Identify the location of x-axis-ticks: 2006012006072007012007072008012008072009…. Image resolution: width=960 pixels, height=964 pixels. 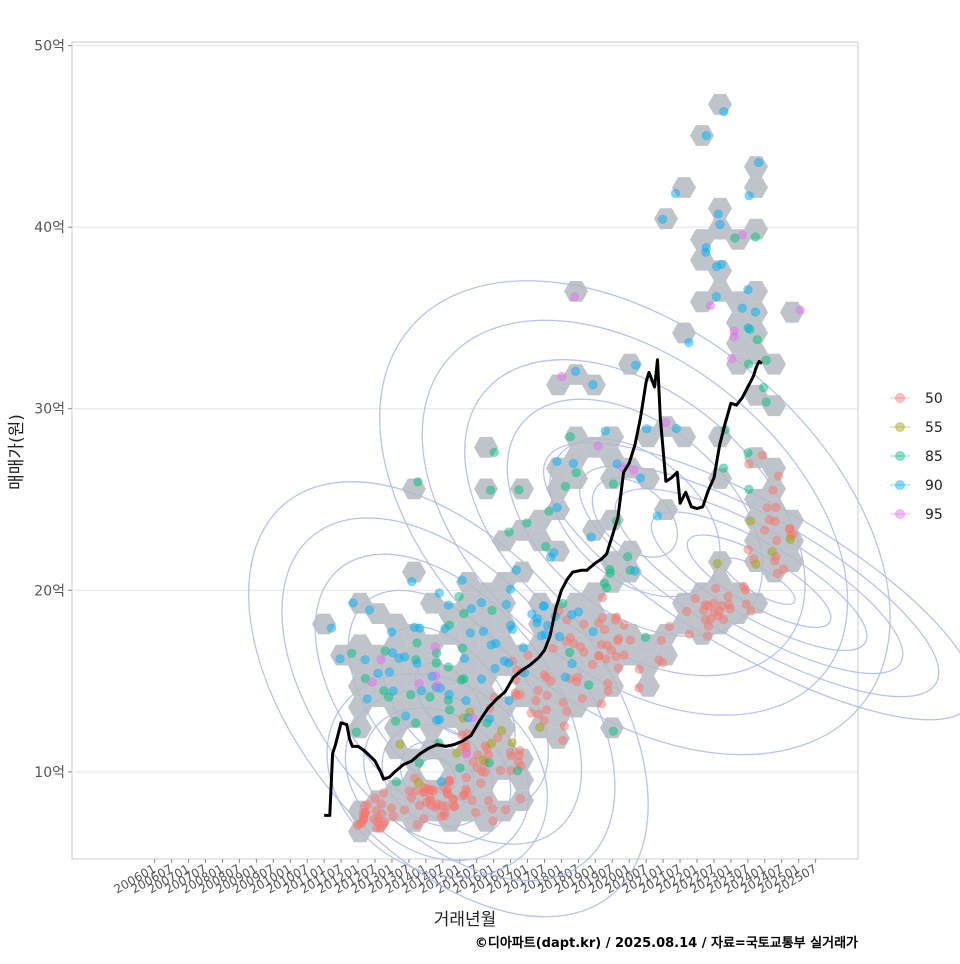
(465, 878).